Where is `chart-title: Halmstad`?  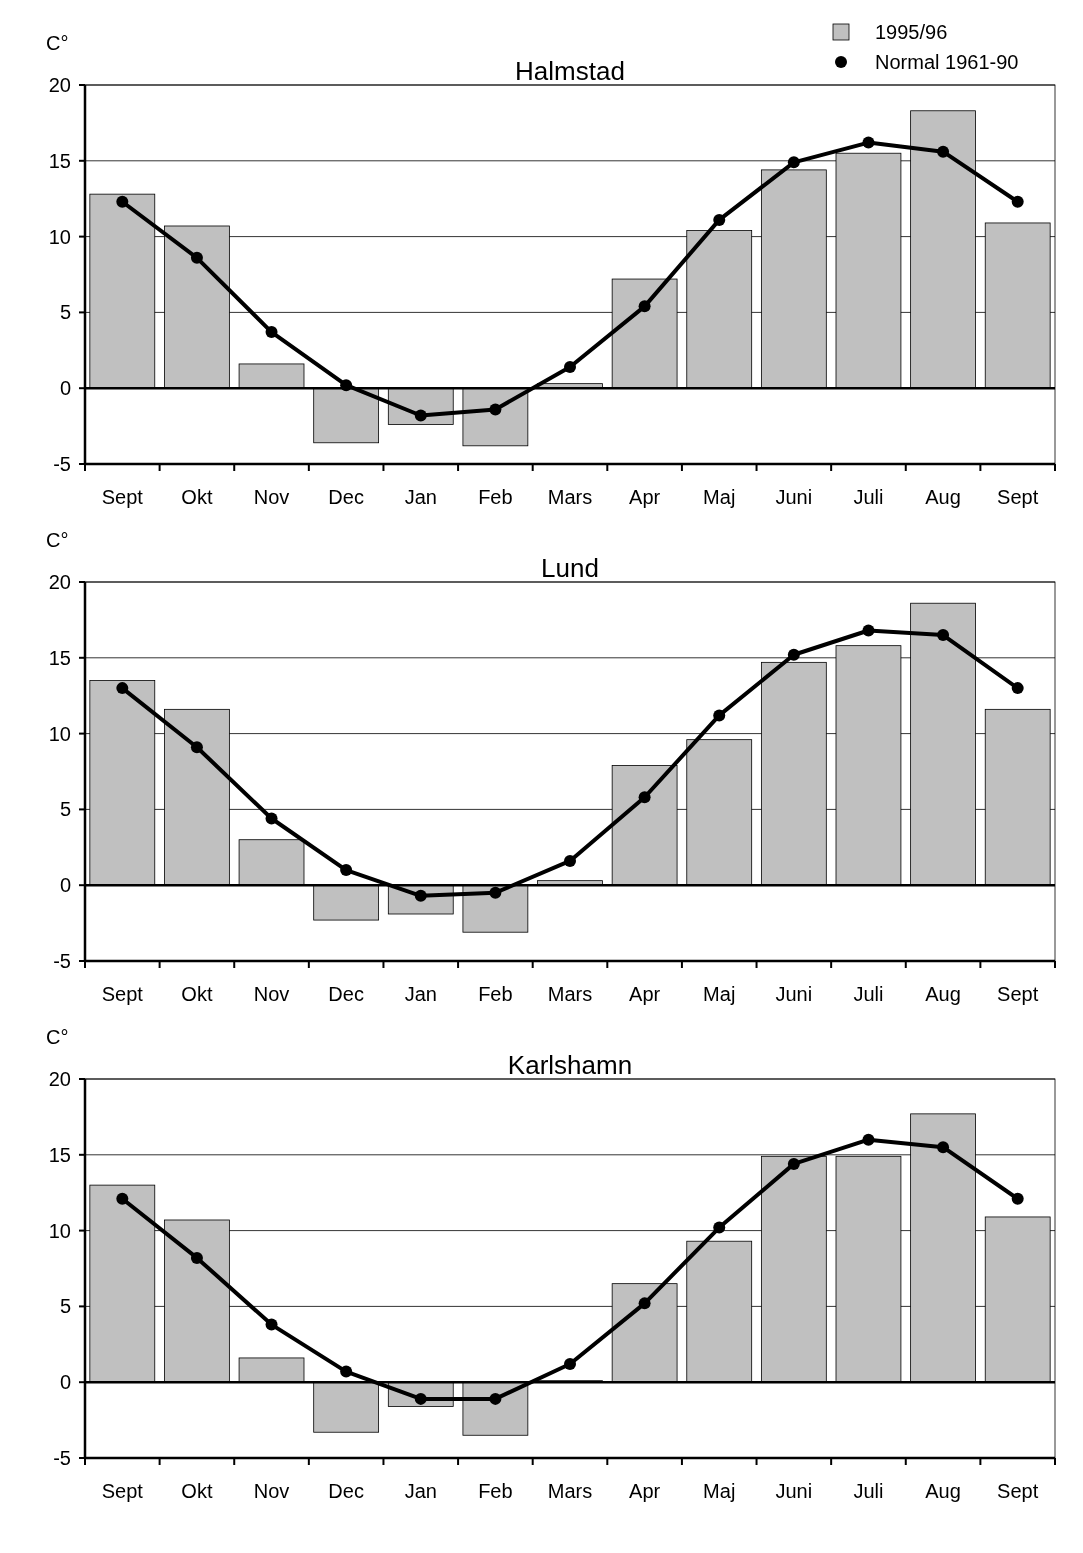
chart-title: Halmstad is located at coordinates (570, 71).